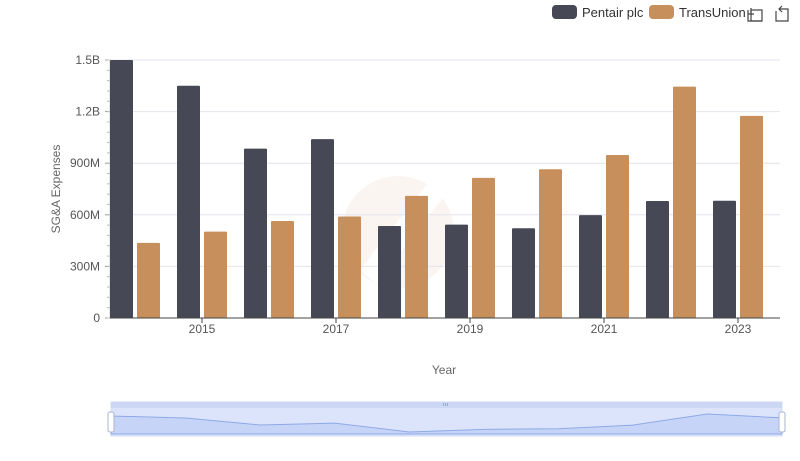 This screenshot has height=461, width=800. I want to click on range-slider-grip-icon, so click(445, 404).